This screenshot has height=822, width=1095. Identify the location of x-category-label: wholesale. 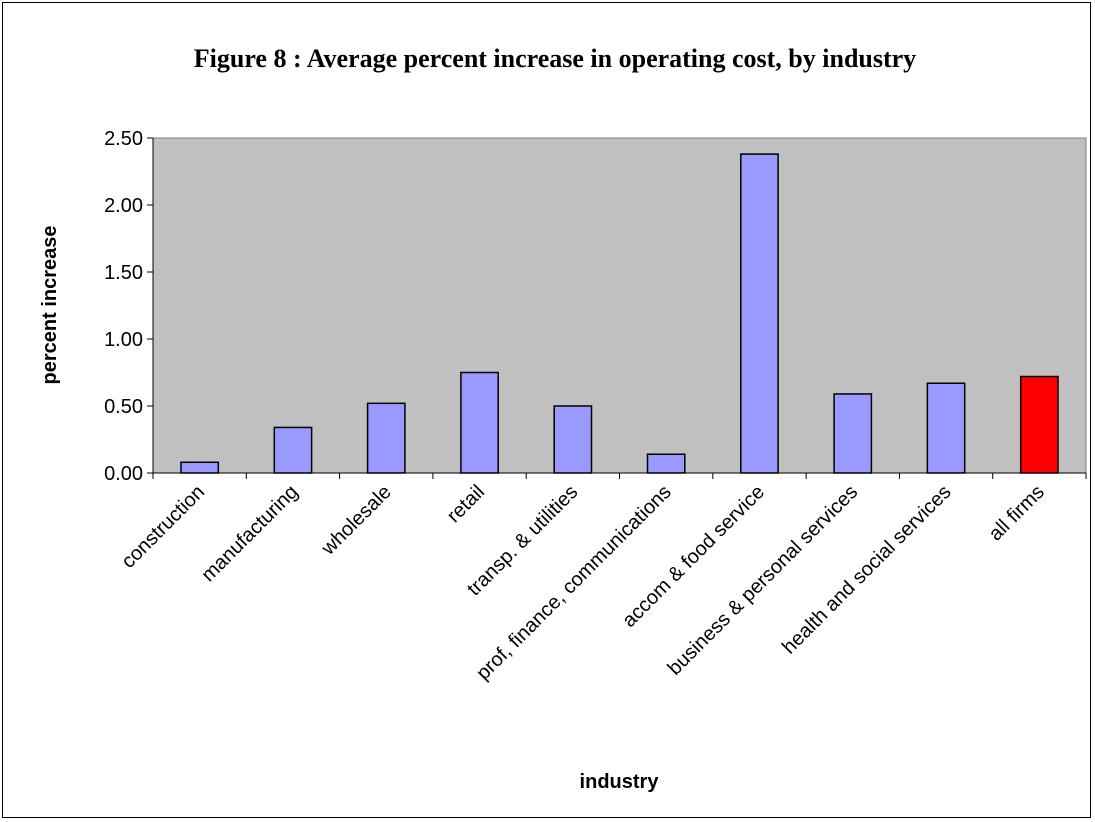
(356, 520).